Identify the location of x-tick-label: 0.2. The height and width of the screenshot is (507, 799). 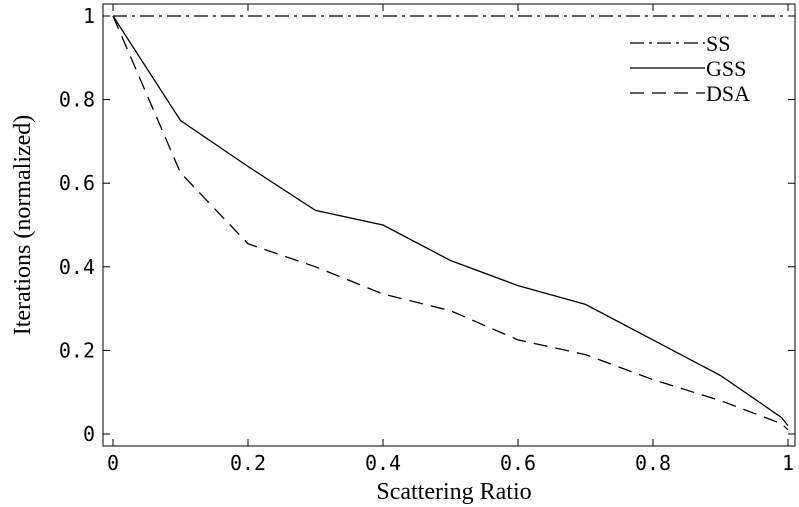
(248, 463).